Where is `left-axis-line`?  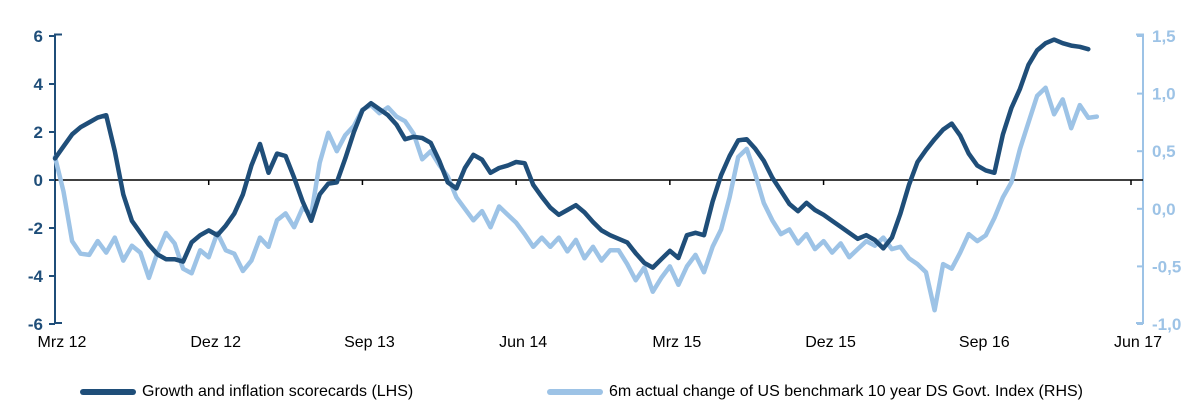 left-axis-line is located at coordinates (58, 178).